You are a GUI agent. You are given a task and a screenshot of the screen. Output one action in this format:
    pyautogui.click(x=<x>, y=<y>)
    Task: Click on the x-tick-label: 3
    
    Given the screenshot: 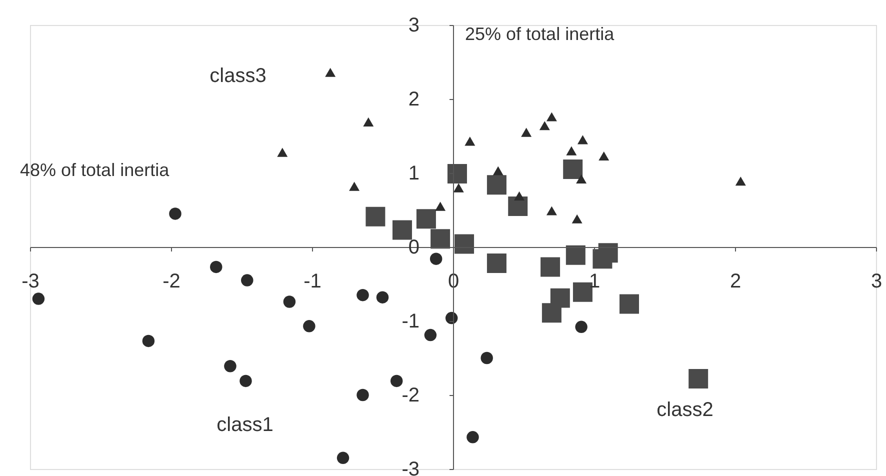 What is the action you would take?
    pyautogui.click(x=876, y=281)
    